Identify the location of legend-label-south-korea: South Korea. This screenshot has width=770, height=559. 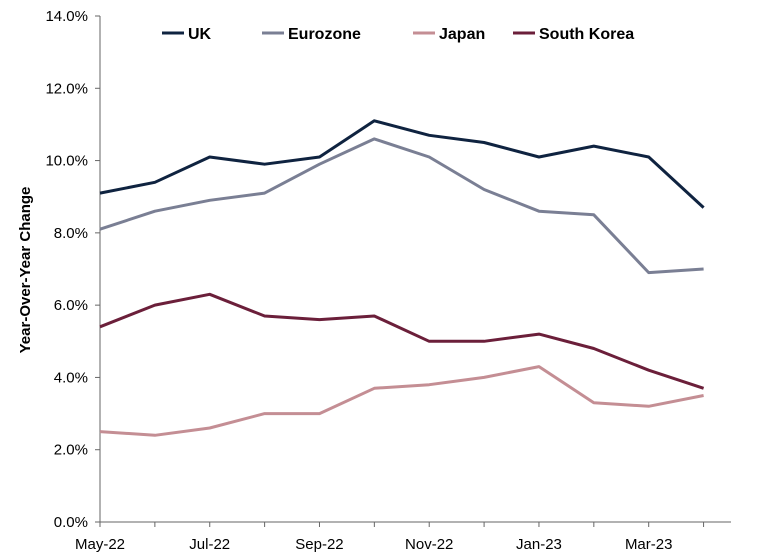
(586, 34).